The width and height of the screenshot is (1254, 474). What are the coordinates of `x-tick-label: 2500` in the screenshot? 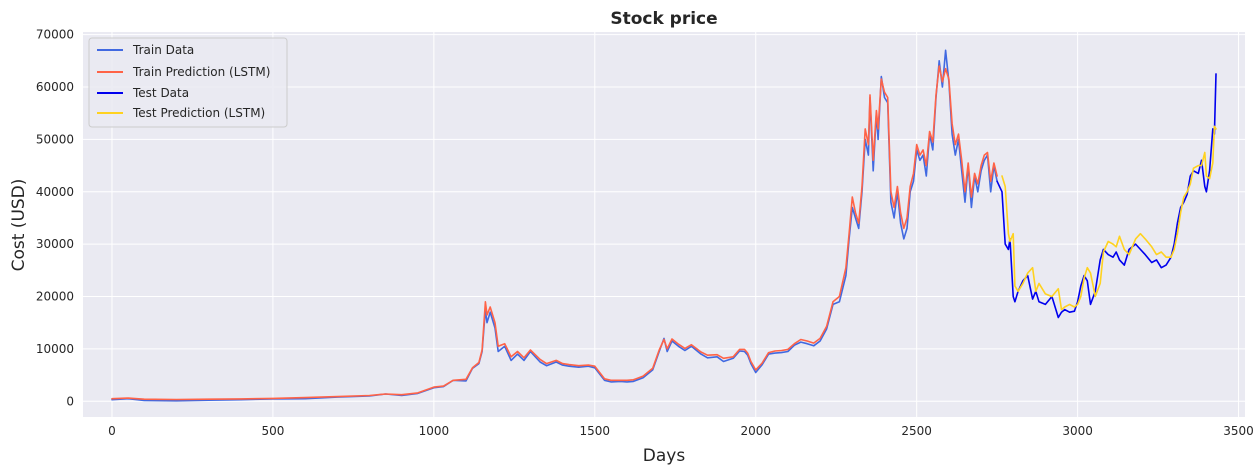 It's located at (916, 431).